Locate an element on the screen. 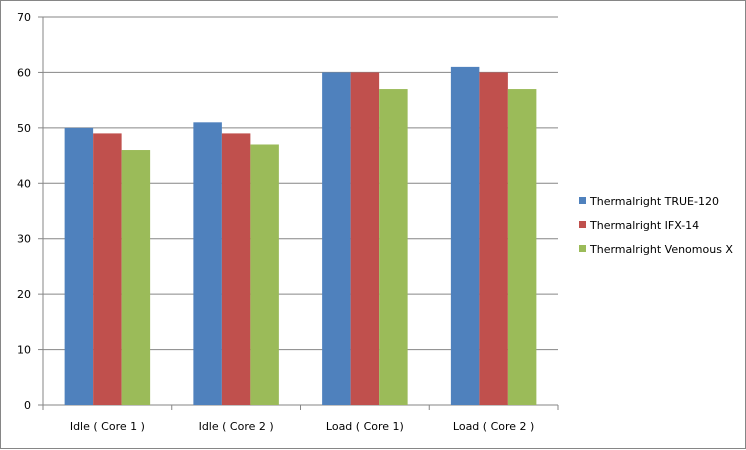  y-tick-label: 70 is located at coordinates (24, 17).